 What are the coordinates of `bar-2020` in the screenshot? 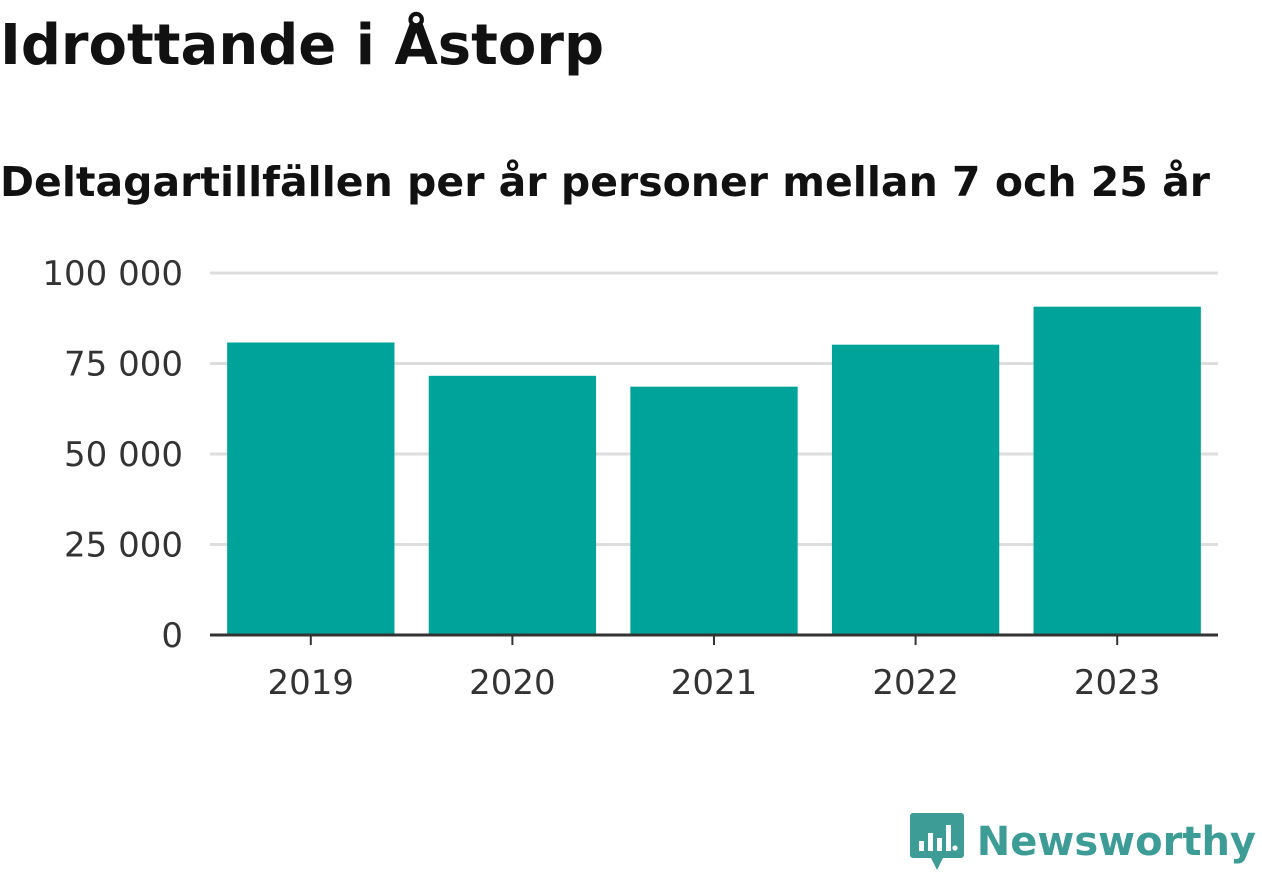 It's located at (512, 505).